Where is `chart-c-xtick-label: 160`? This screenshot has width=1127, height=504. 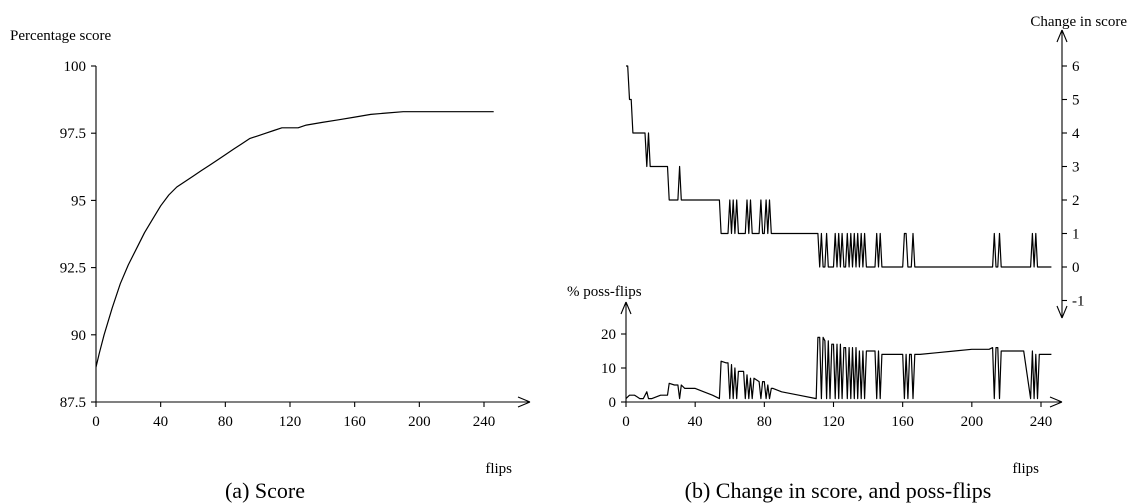 chart-c-xtick-label: 160 is located at coordinates (902, 422).